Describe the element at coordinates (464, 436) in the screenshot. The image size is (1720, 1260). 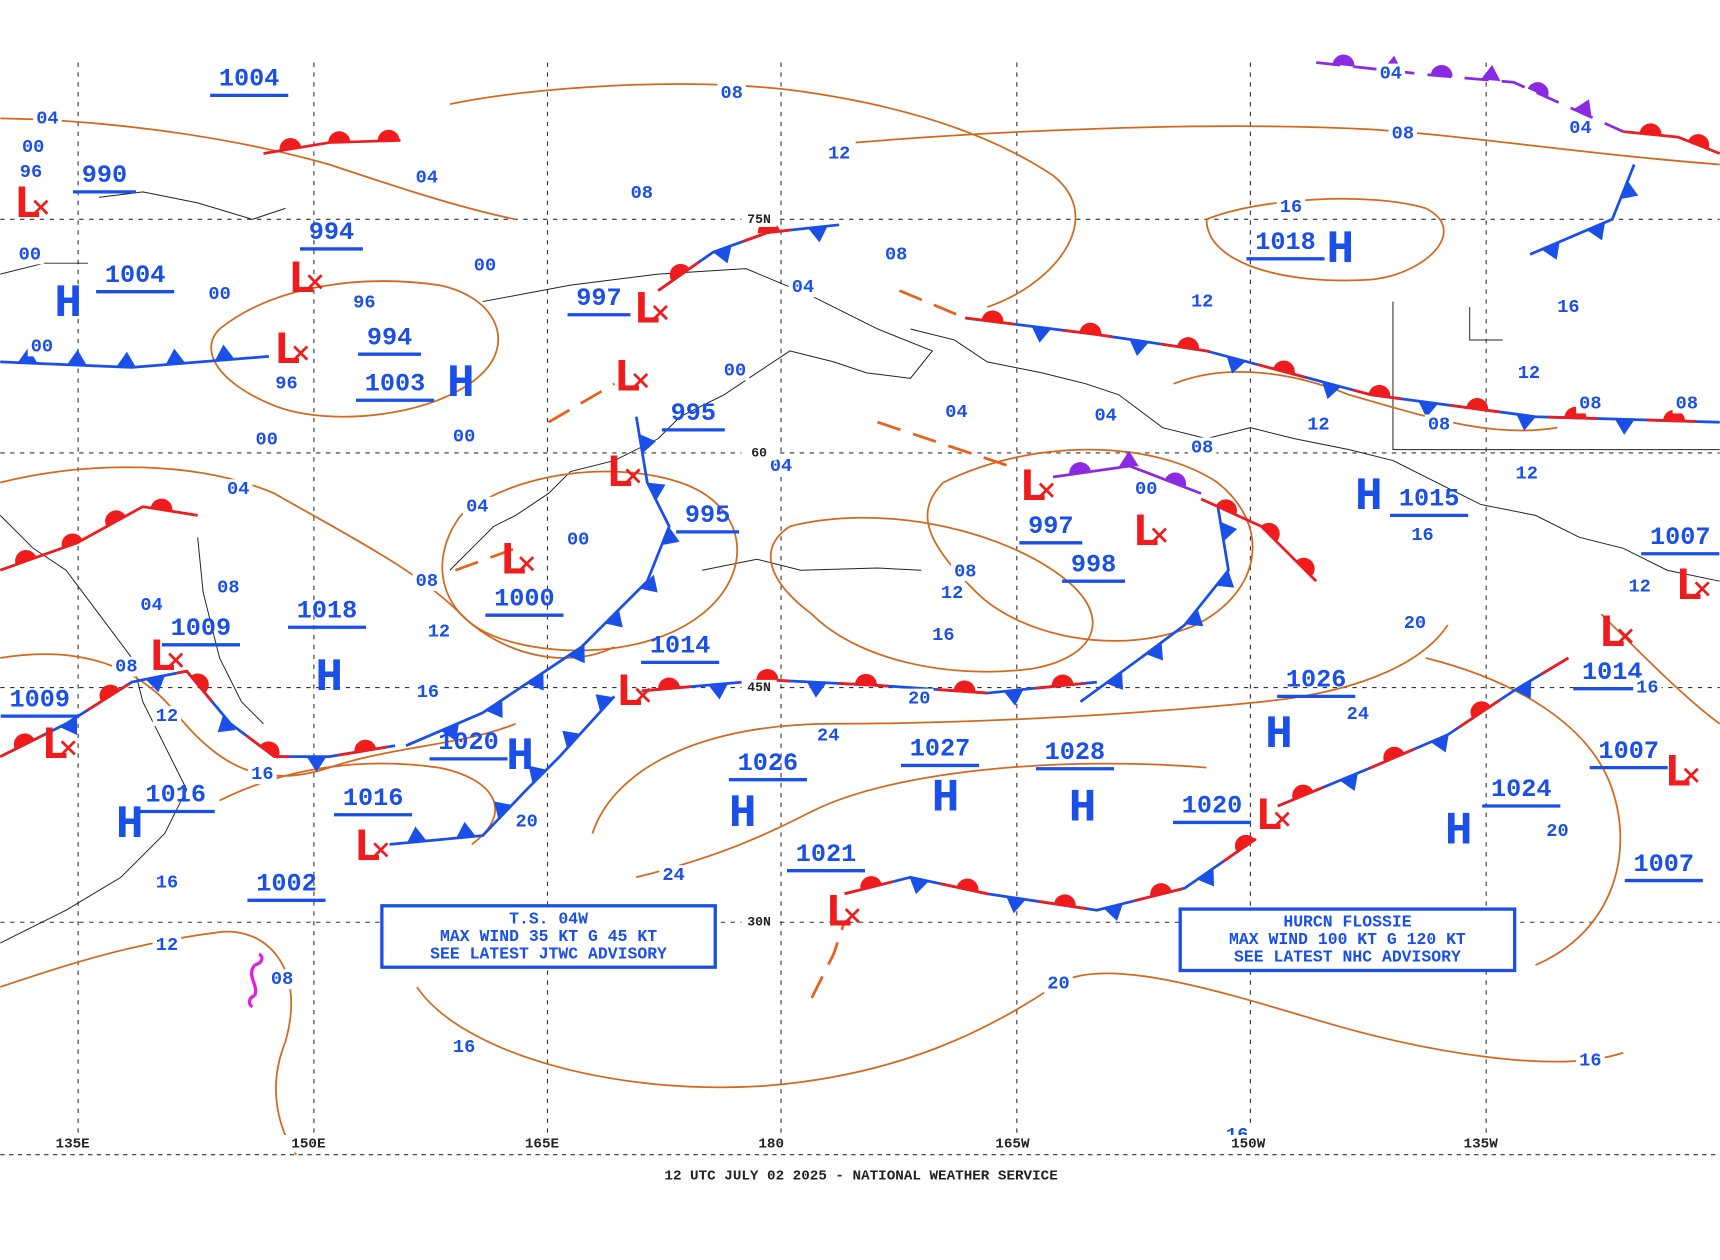
I see `isobar-label: 00` at that location.